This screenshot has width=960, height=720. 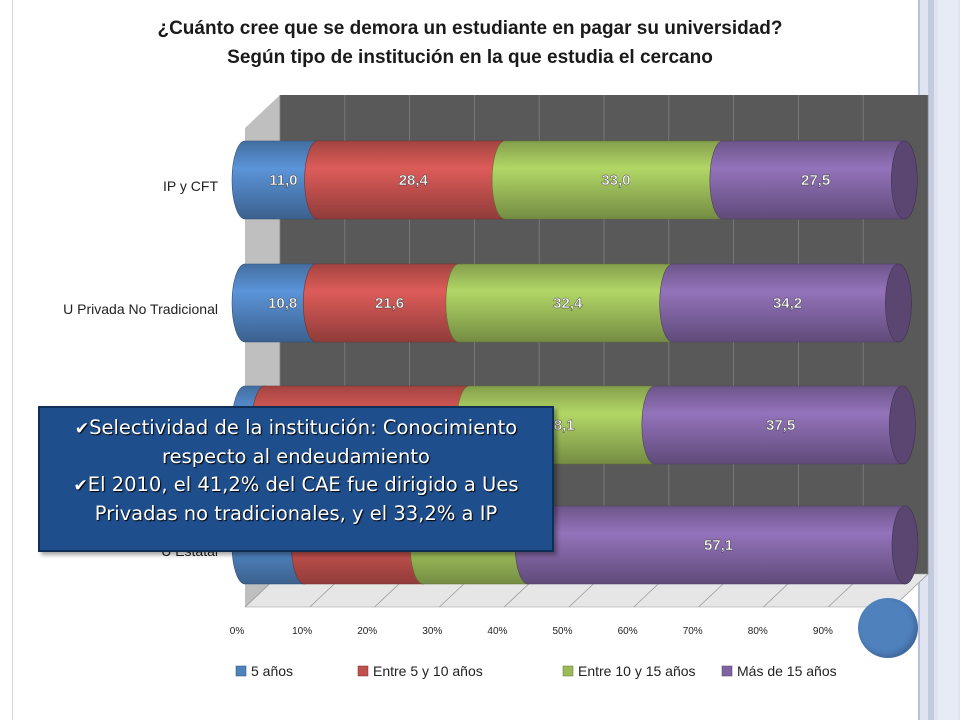 I want to click on legend-label: Más de 15 años, so click(x=787, y=671).